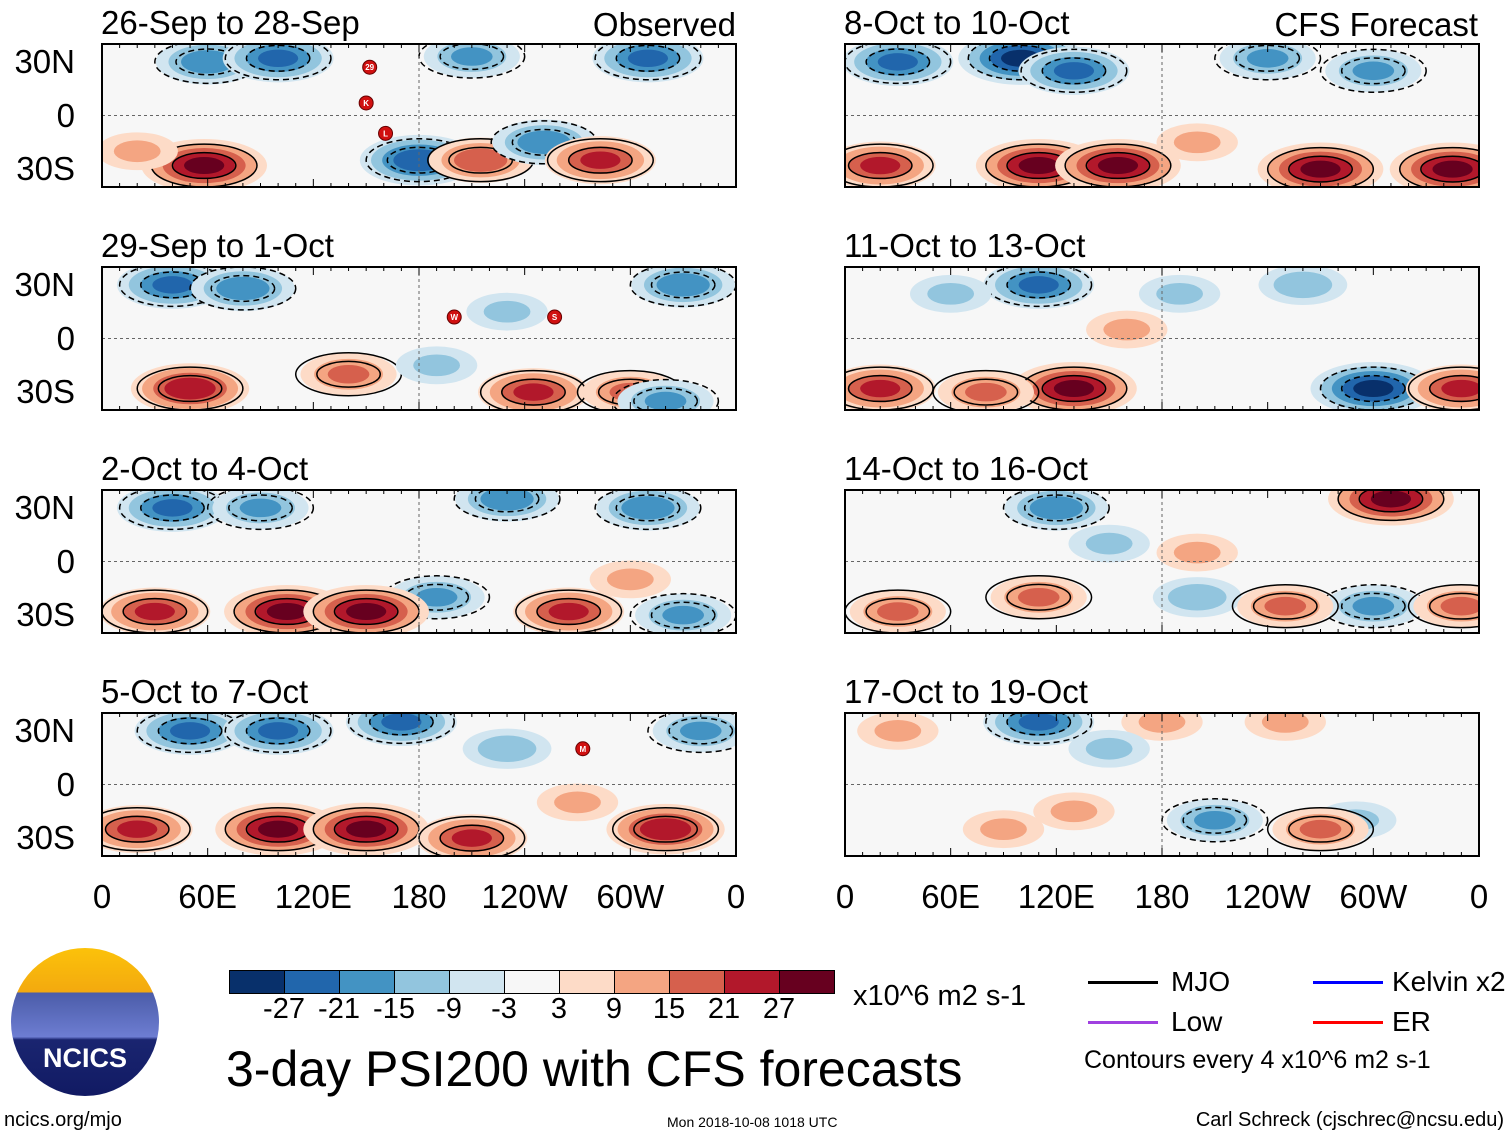 Image resolution: width=1510 pixels, height=1137 pixels. What do you see at coordinates (752, 1122) in the screenshot?
I see `footer-timestamp: Mon 2018-10-08 1018 UTC` at bounding box center [752, 1122].